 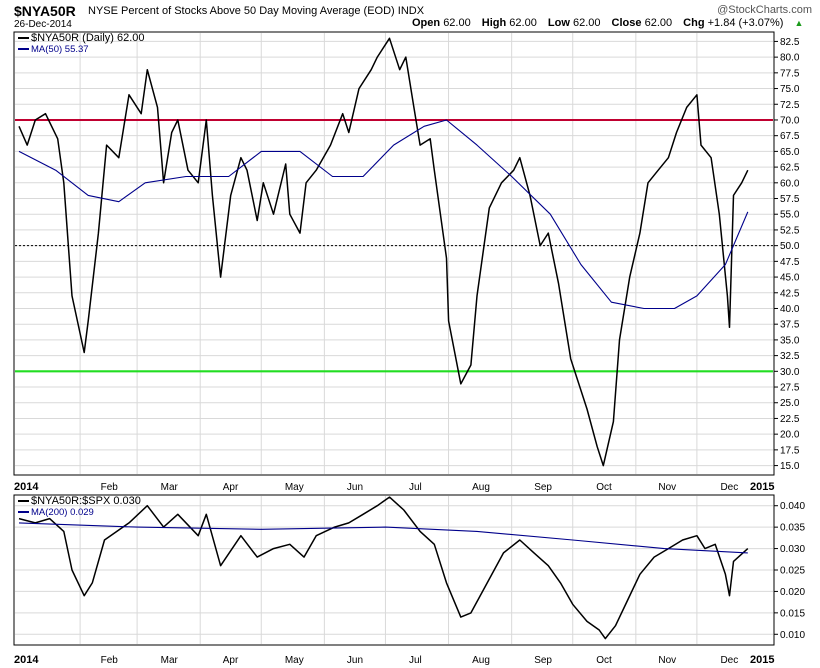 What do you see at coordinates (790, 183) in the screenshot?
I see `upper-y-tick-label-18: 60.0` at bounding box center [790, 183].